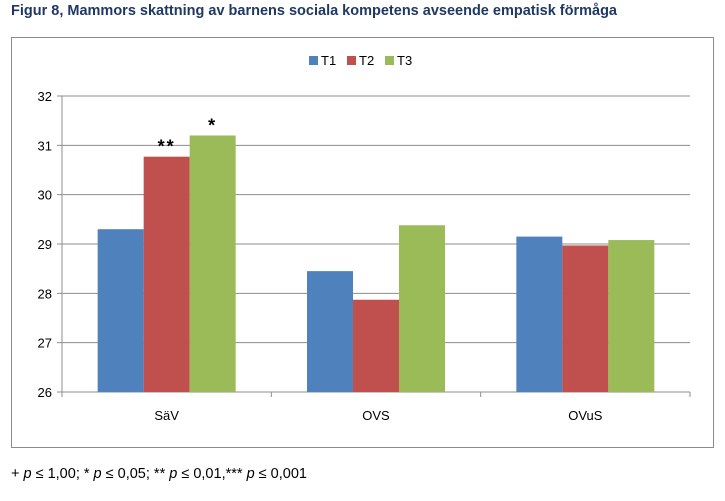  I want to click on x-category-label: OVuS, so click(585, 415).